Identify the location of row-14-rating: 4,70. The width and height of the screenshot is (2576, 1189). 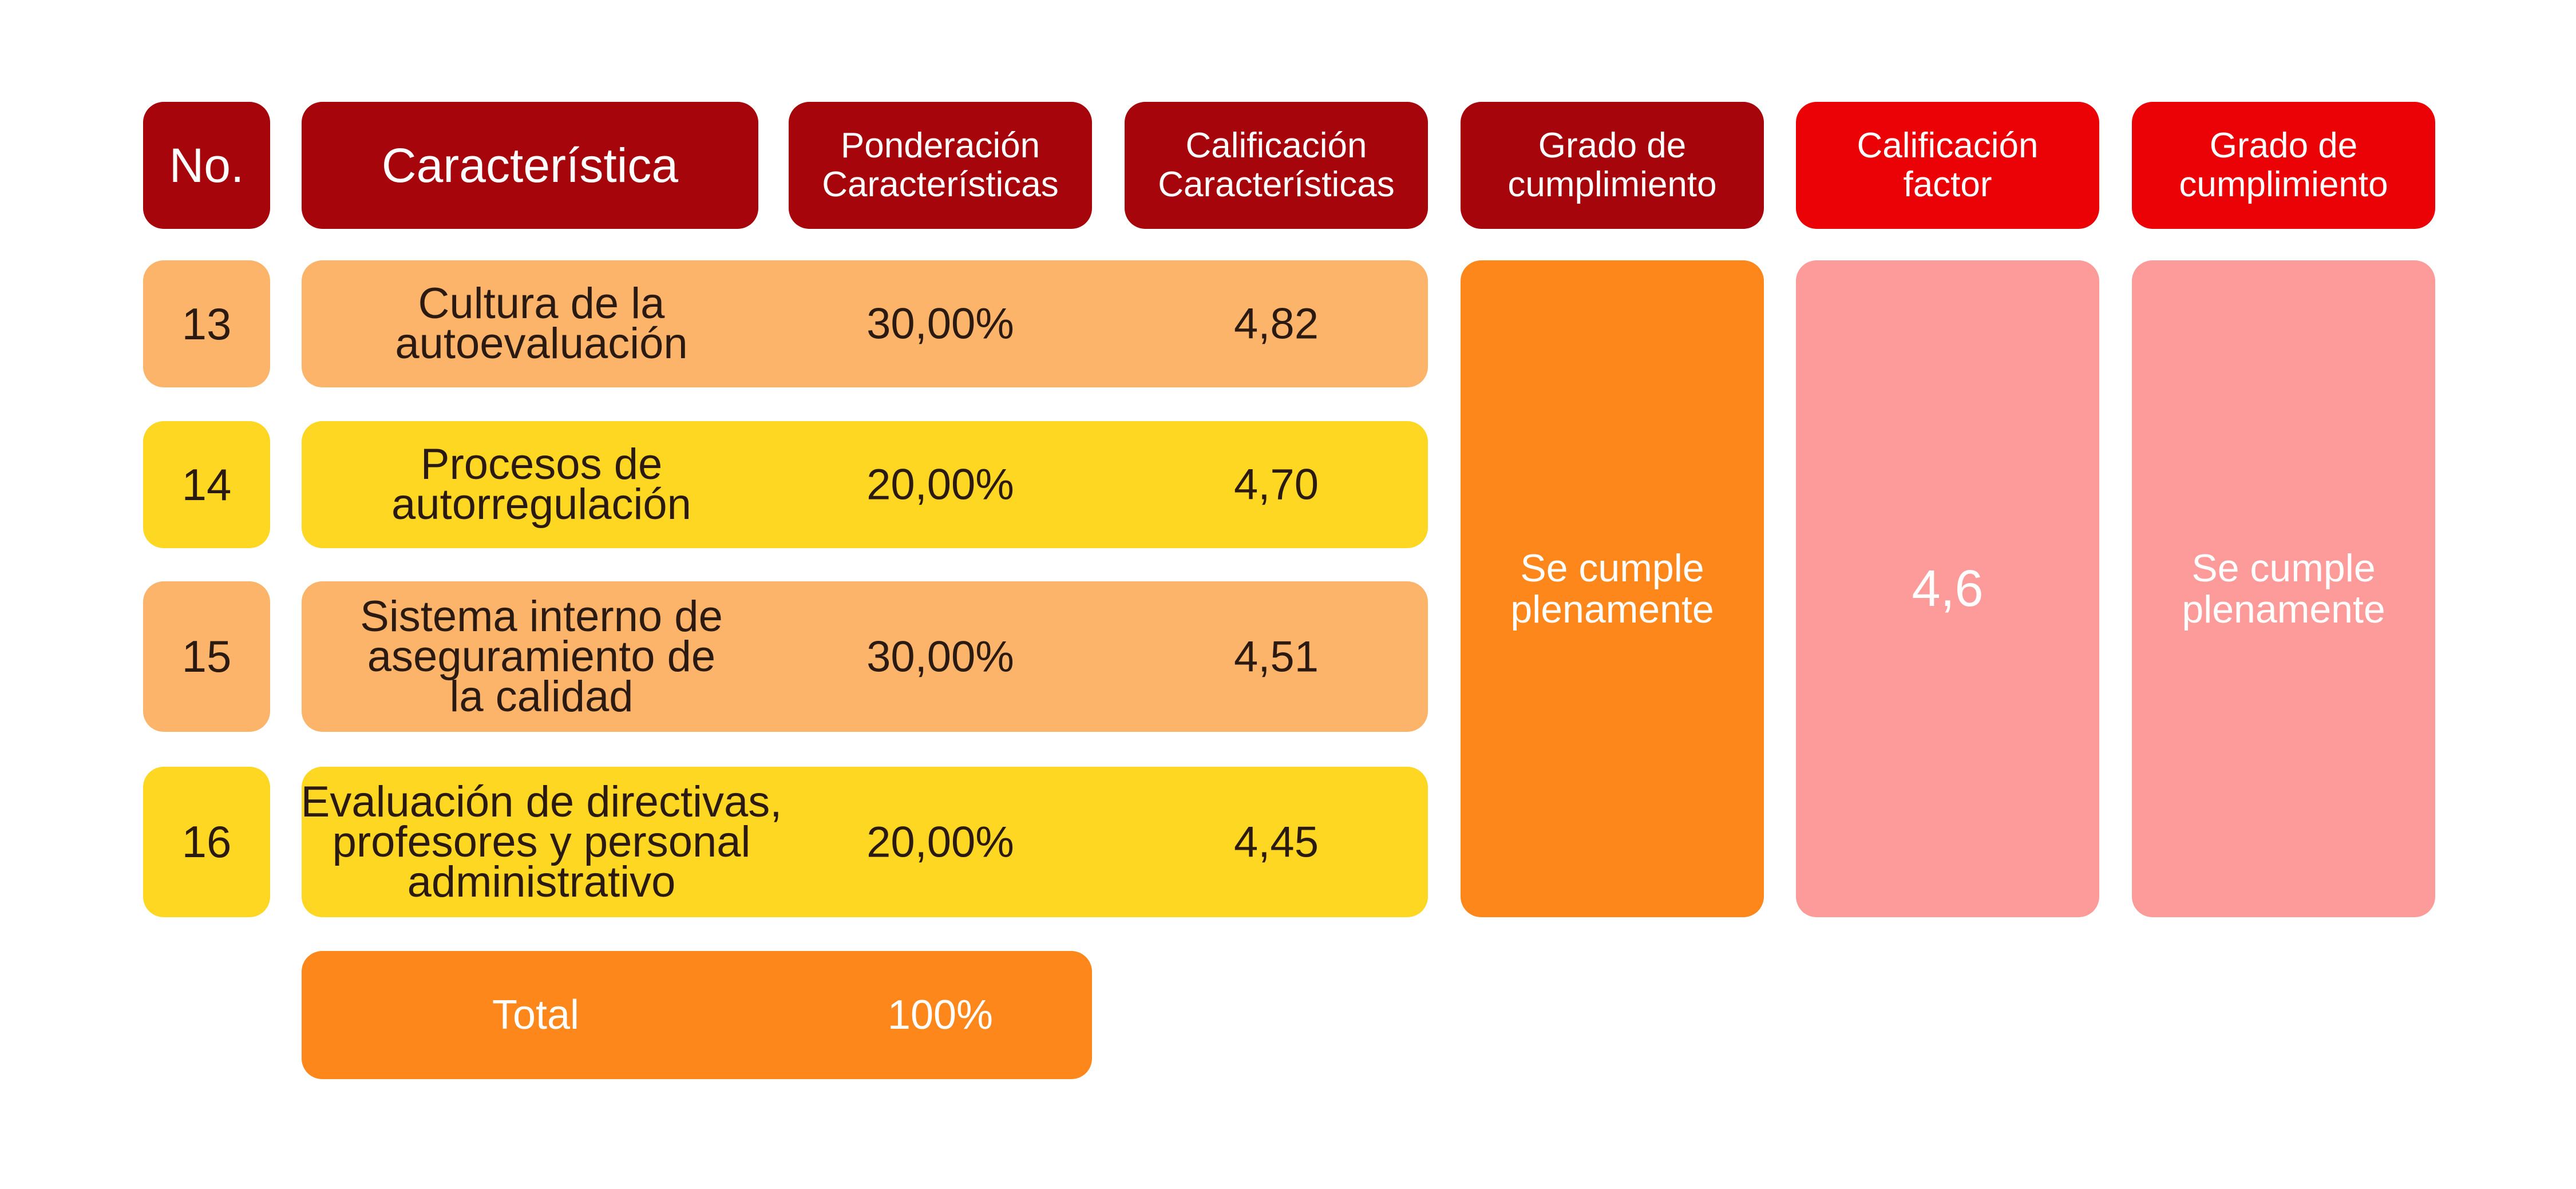
(1276, 484).